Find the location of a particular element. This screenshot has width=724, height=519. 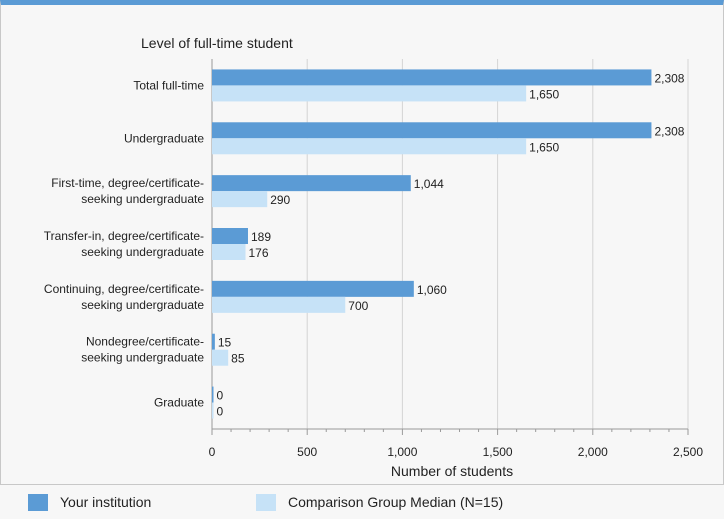

x-tick-label: 1,000 is located at coordinates (402, 452).